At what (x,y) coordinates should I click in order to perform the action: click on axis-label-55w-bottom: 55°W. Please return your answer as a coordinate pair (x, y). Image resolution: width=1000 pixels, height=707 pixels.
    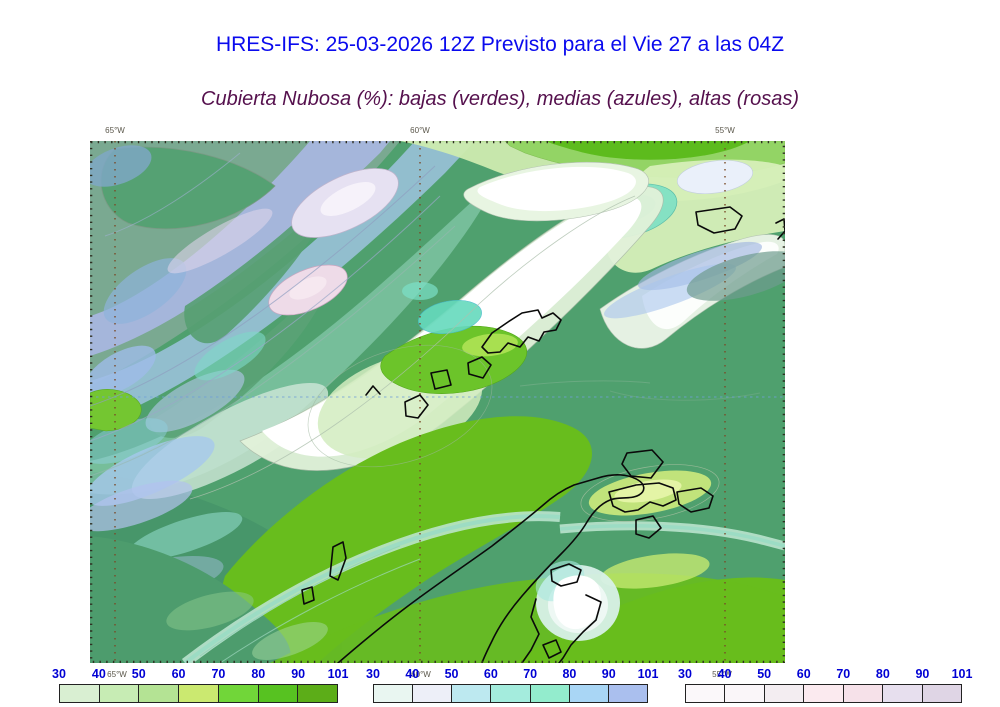
    Looking at the image, I should click on (722, 674).